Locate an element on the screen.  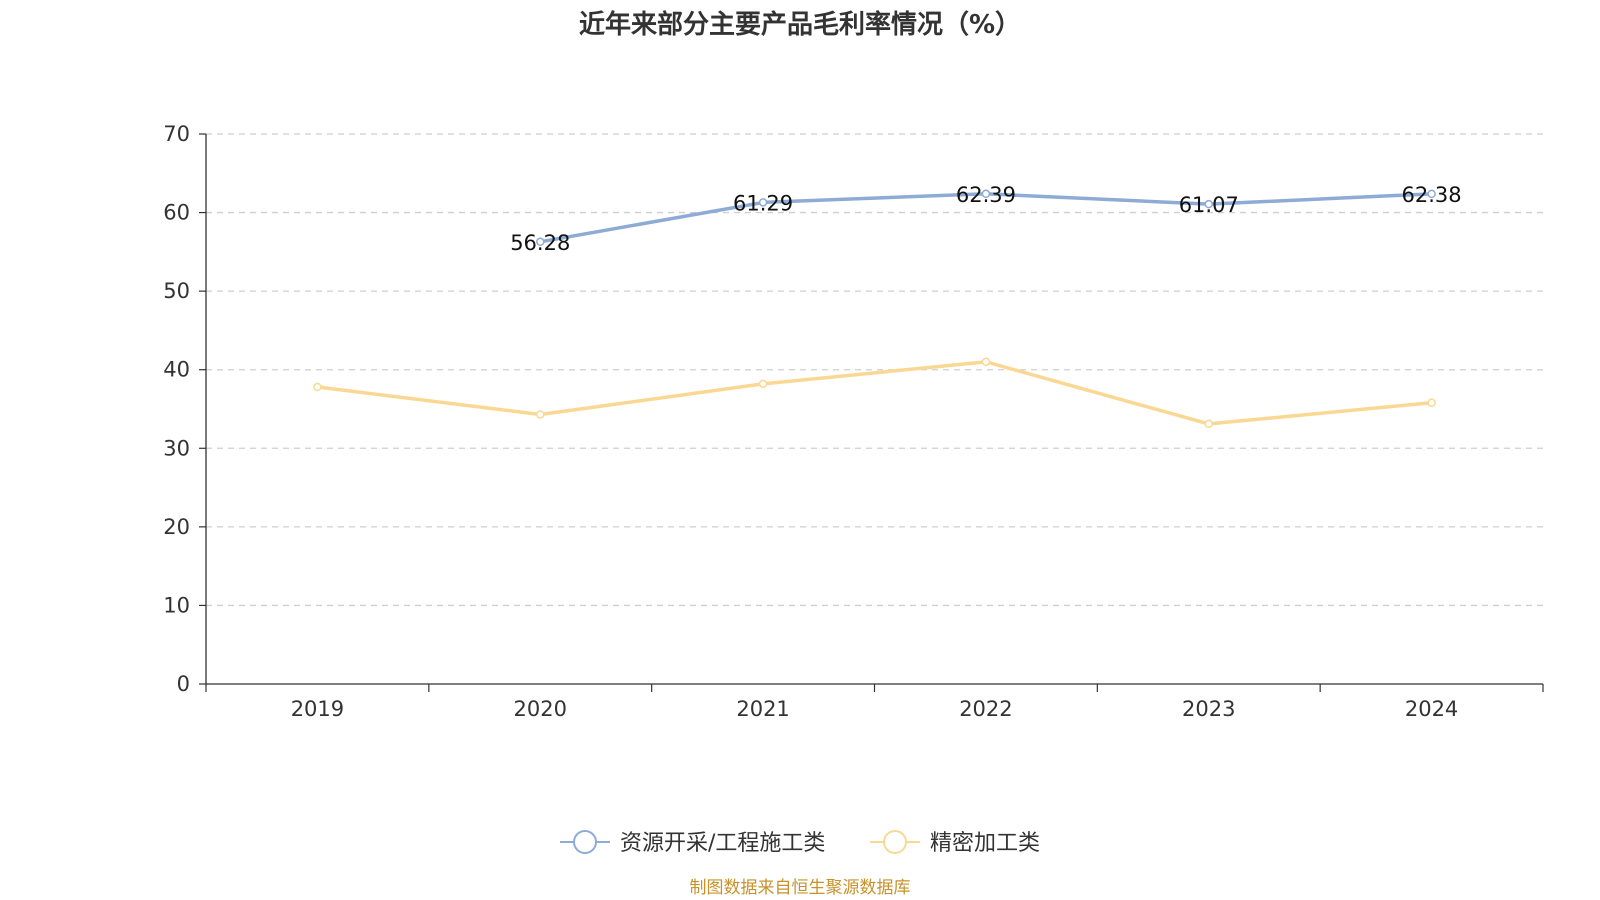
x-tick-label: 2021 is located at coordinates (762, 709).